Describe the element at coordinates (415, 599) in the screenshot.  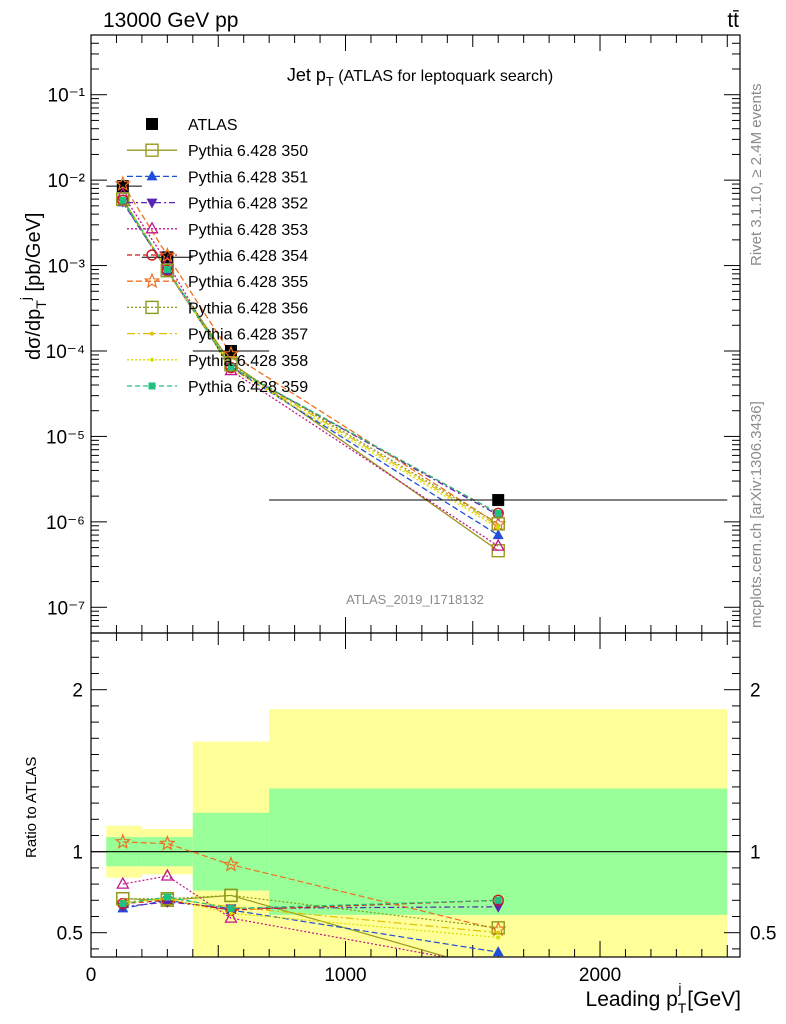
I see `analysis-id: ATLAS_2019_I1718132` at that location.